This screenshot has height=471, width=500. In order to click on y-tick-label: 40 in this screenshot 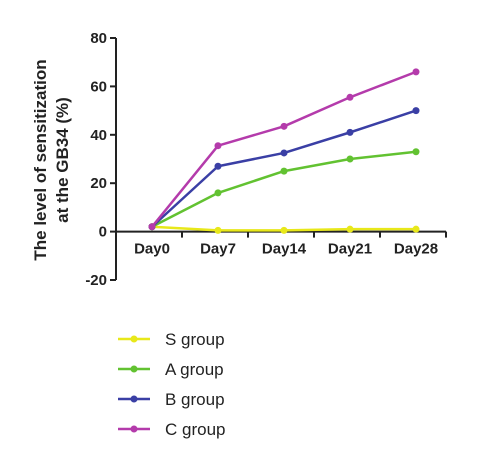, I will do `click(98, 135)`.